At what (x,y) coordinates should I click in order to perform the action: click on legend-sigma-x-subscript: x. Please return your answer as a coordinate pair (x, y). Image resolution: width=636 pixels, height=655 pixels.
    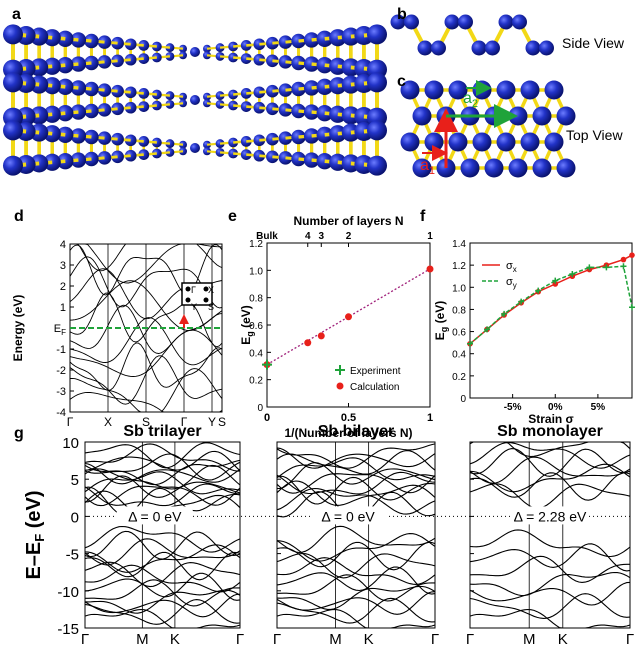
    Looking at the image, I should click on (515, 269).